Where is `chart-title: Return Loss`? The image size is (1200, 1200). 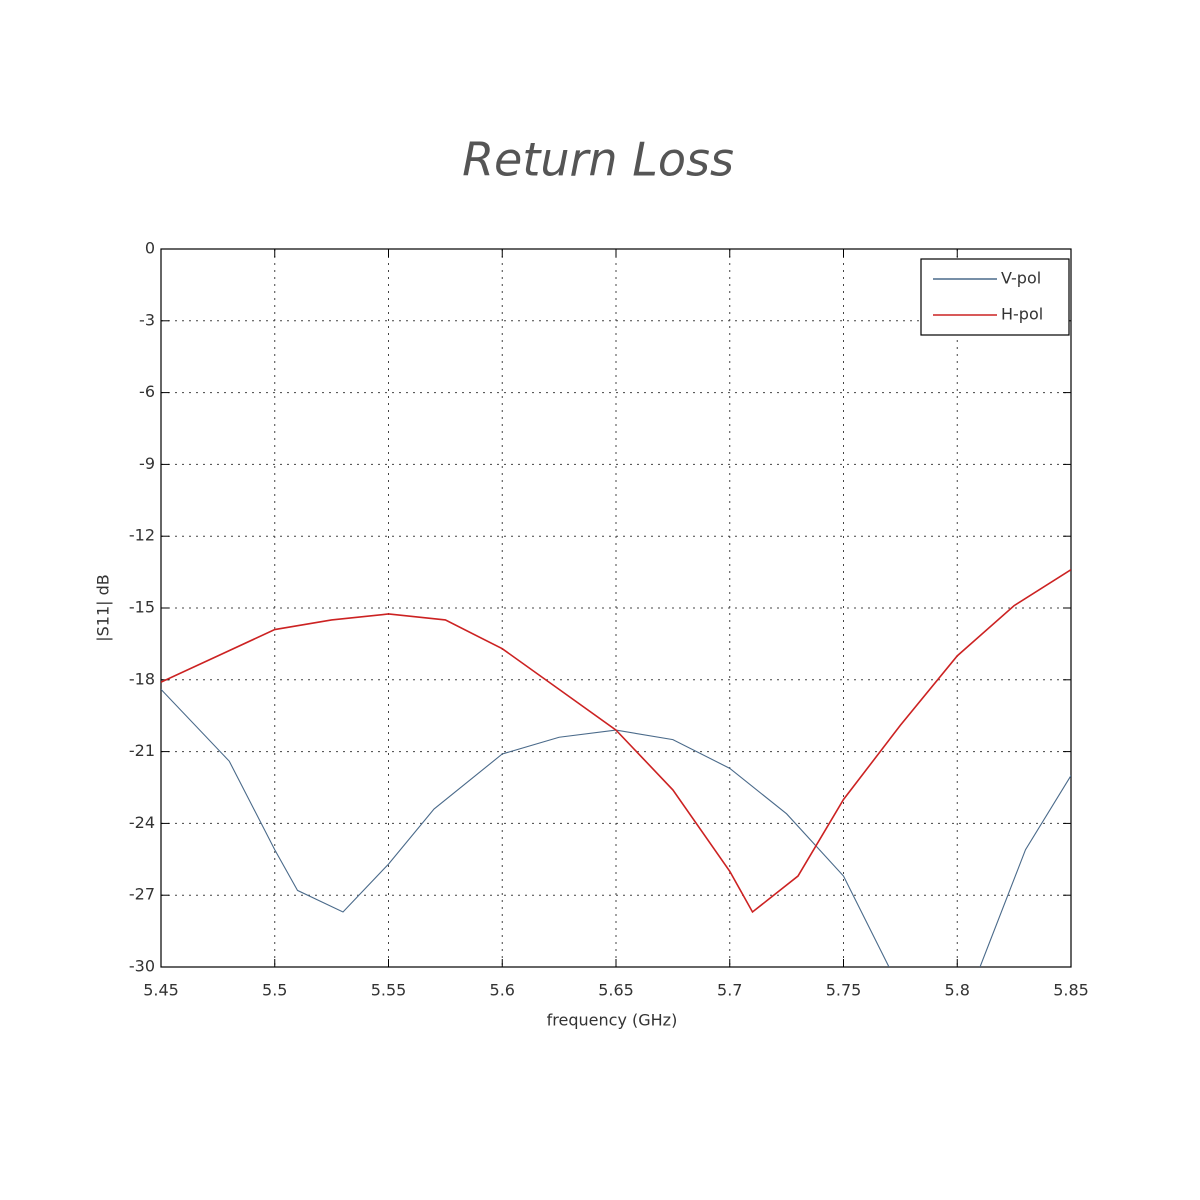 chart-title: Return Loss is located at coordinates (598, 160).